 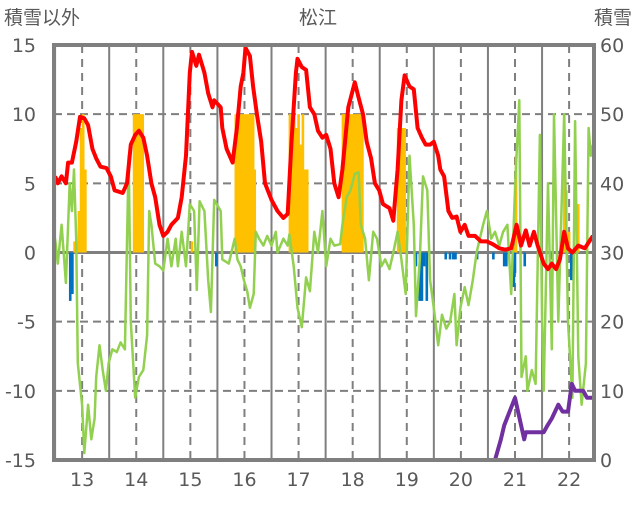 I want to click on y2-tick-label: 10, so click(x=612, y=392).